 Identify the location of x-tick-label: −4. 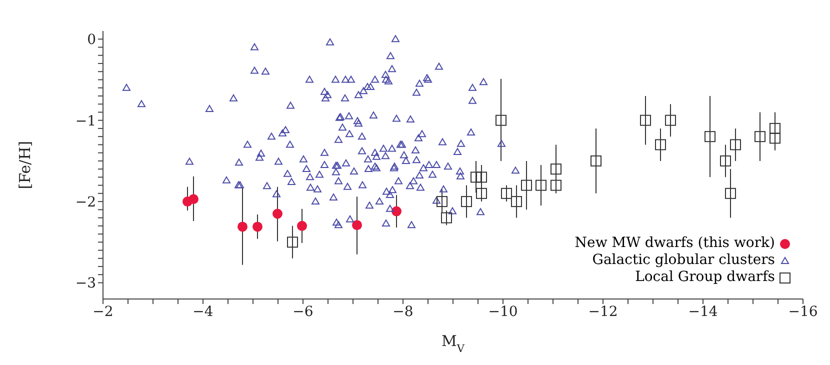
(203, 312).